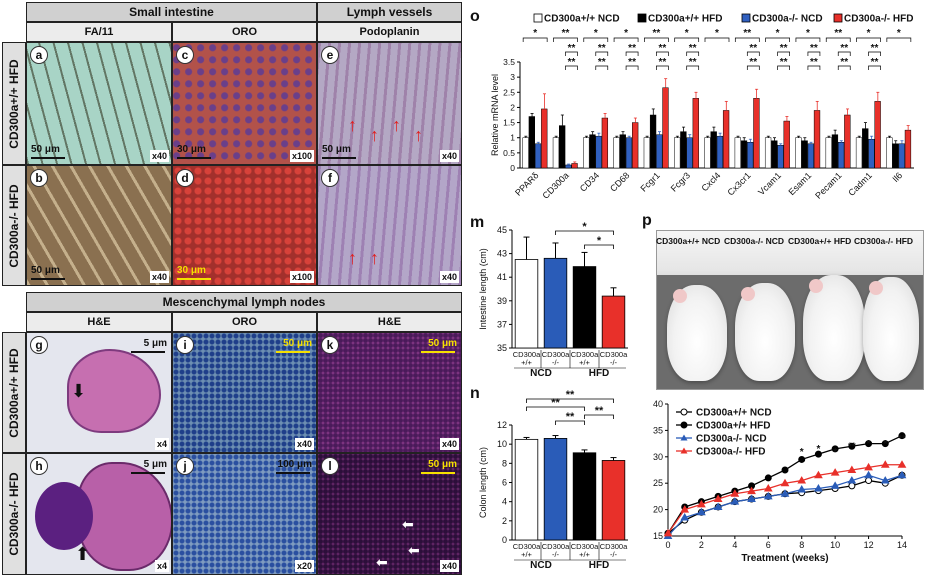 The width and height of the screenshot is (926, 577). I want to click on panel-letter-g: g, so click(39, 345).